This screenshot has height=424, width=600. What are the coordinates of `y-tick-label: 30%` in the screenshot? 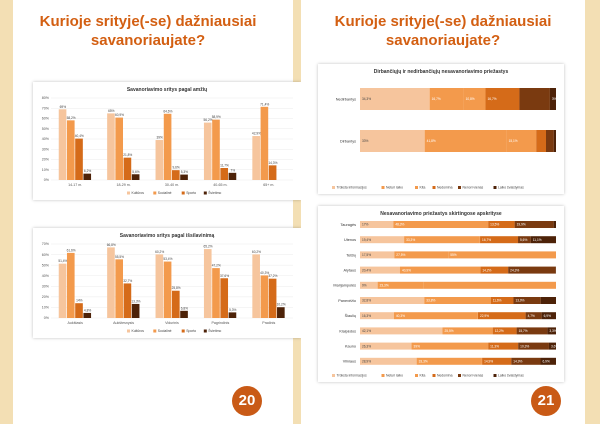 It's located at (46, 286).